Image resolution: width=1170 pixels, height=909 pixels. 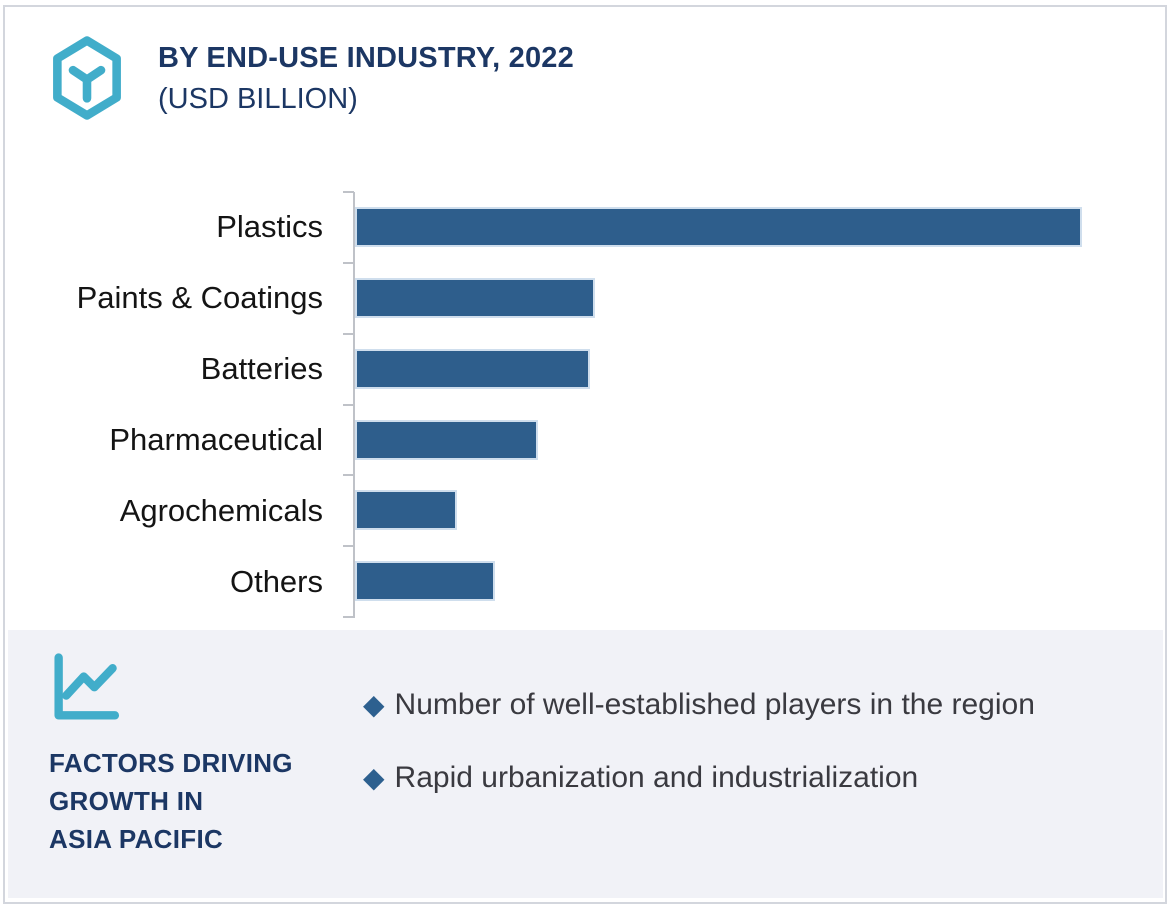 What do you see at coordinates (87, 686) in the screenshot?
I see `line-chart-icon` at bounding box center [87, 686].